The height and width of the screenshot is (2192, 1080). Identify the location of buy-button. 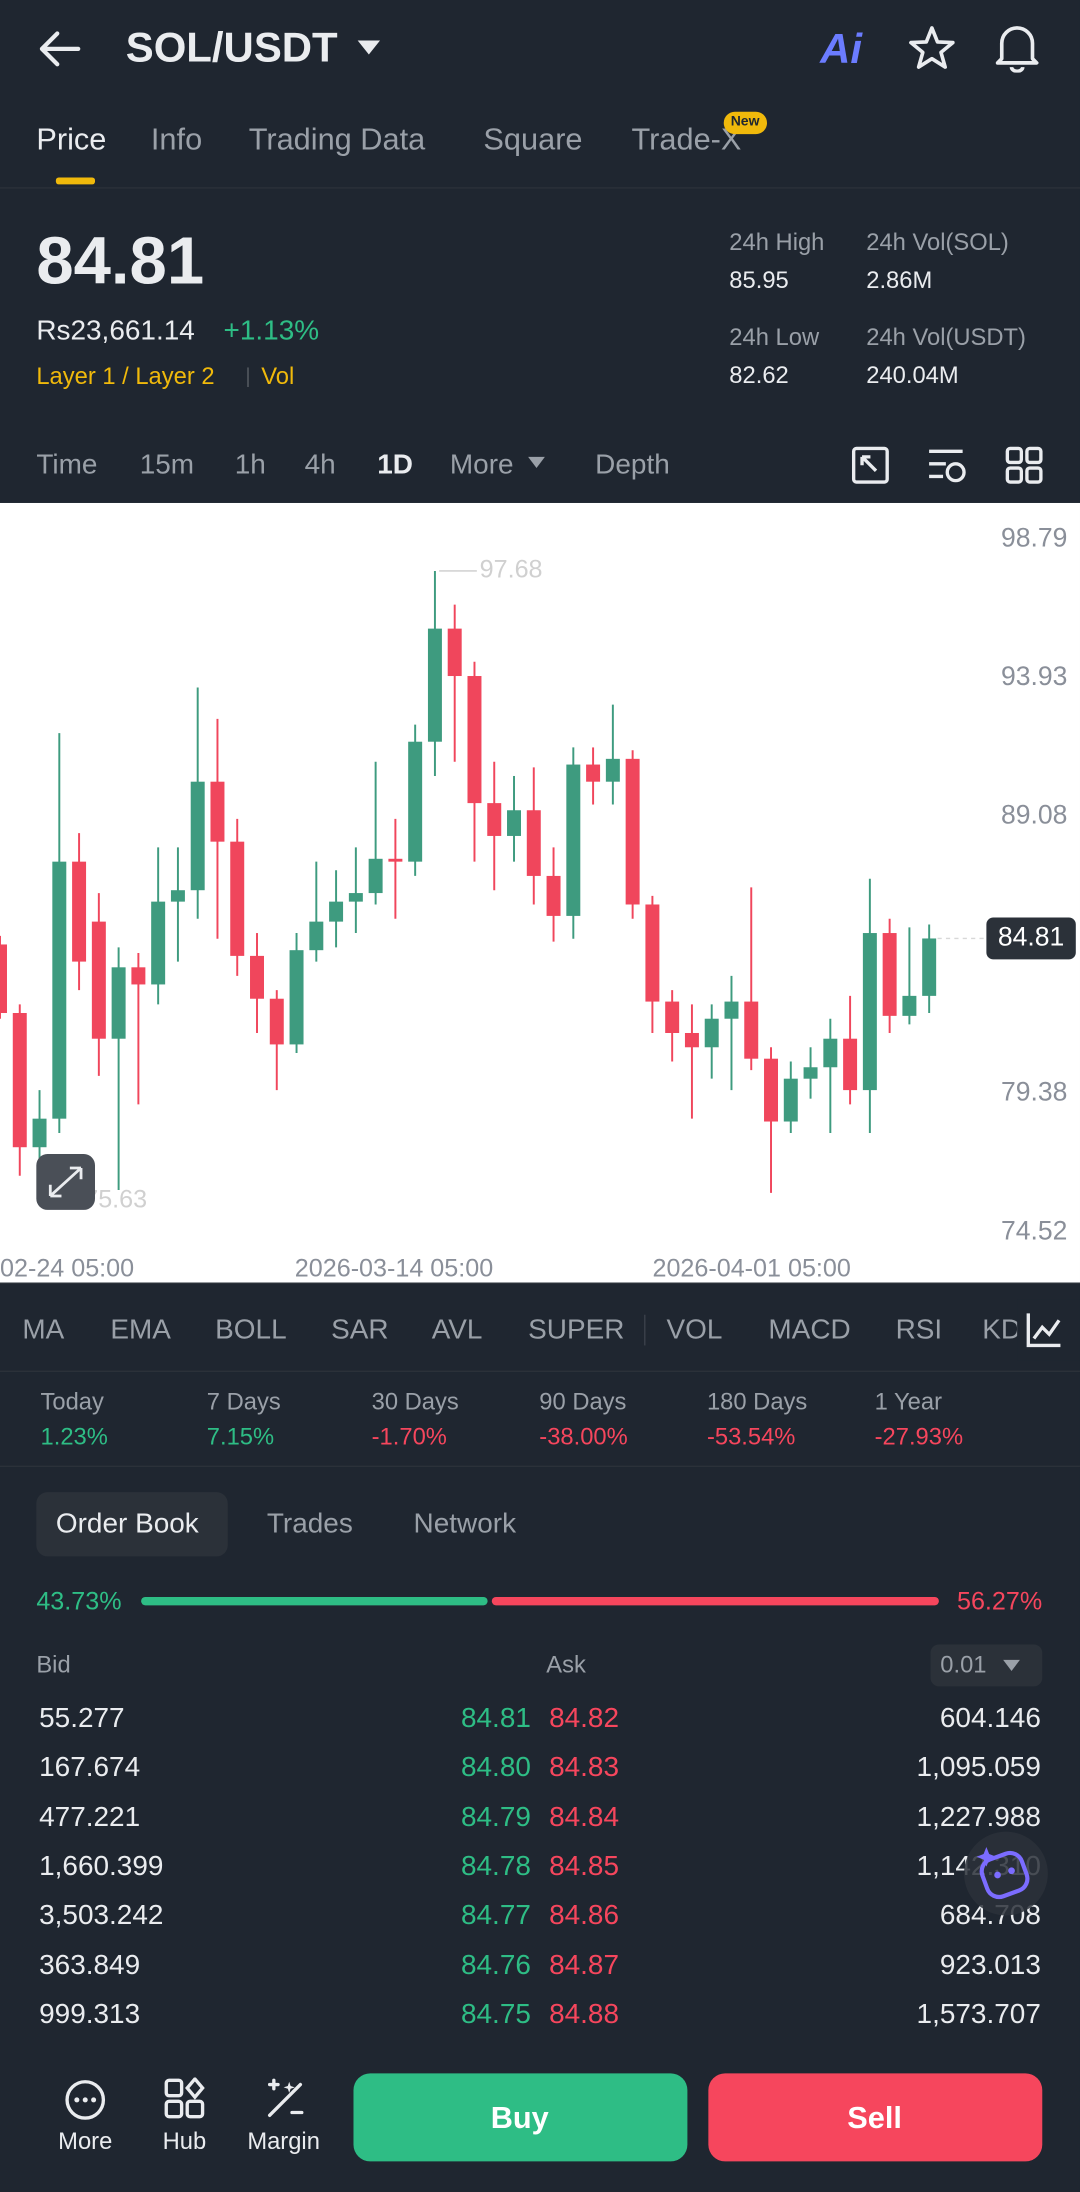
(520, 2117).